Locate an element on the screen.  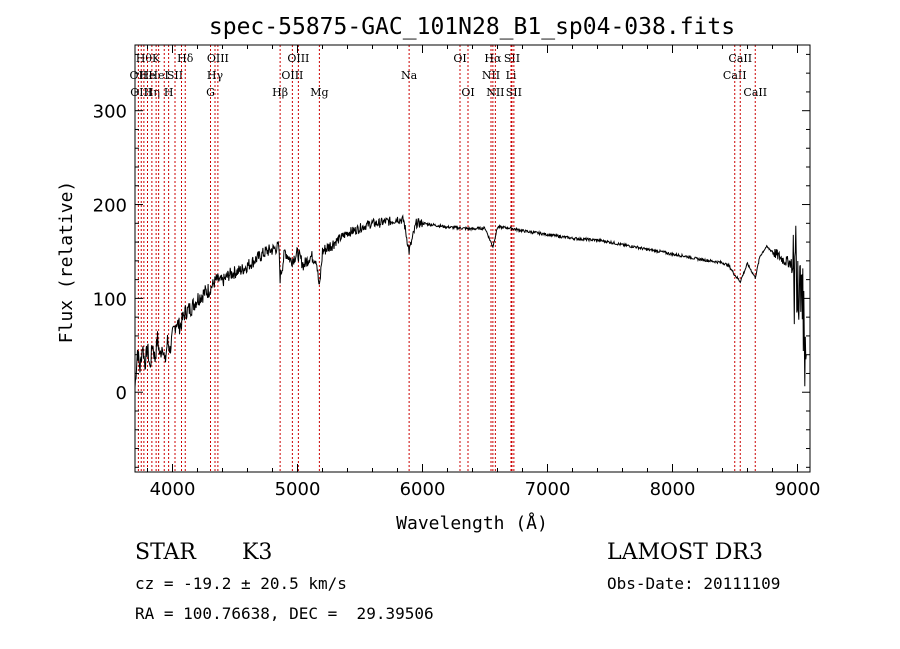
object-subclass: K3 is located at coordinates (257, 552).